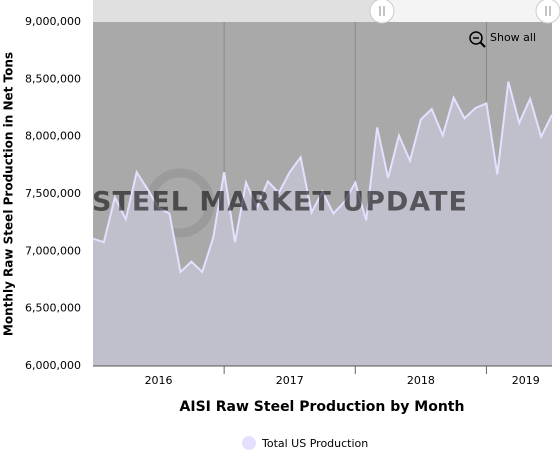 Image resolution: width=560 pixels, height=452 pixels. What do you see at coordinates (476, 38) in the screenshot?
I see `zoom-icon` at bounding box center [476, 38].